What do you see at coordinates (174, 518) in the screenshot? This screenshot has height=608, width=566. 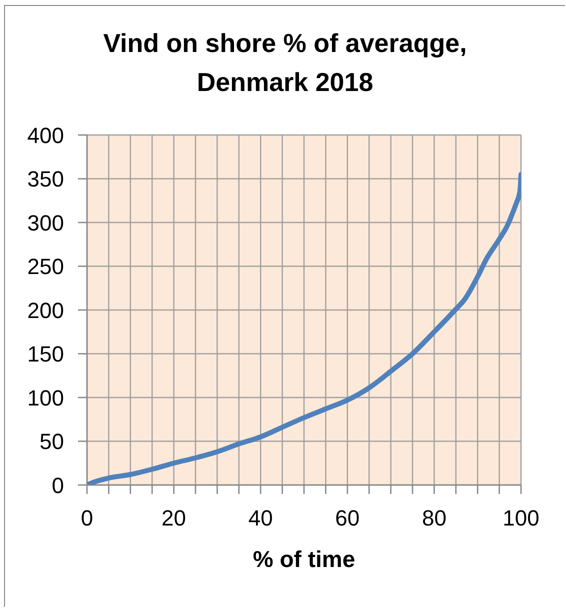 I see `x-tick-label: 20` at bounding box center [174, 518].